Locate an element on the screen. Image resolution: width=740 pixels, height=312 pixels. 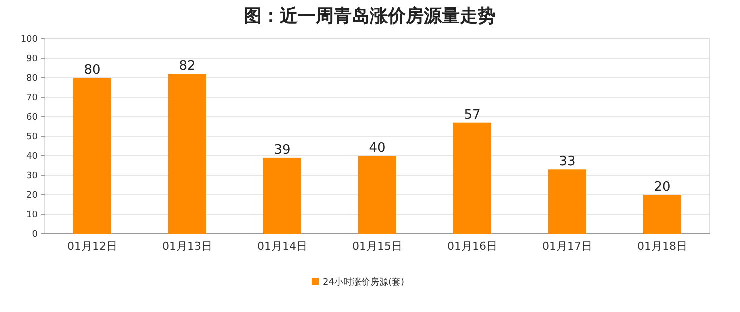
y-tick-label: 40 is located at coordinates (32, 157).